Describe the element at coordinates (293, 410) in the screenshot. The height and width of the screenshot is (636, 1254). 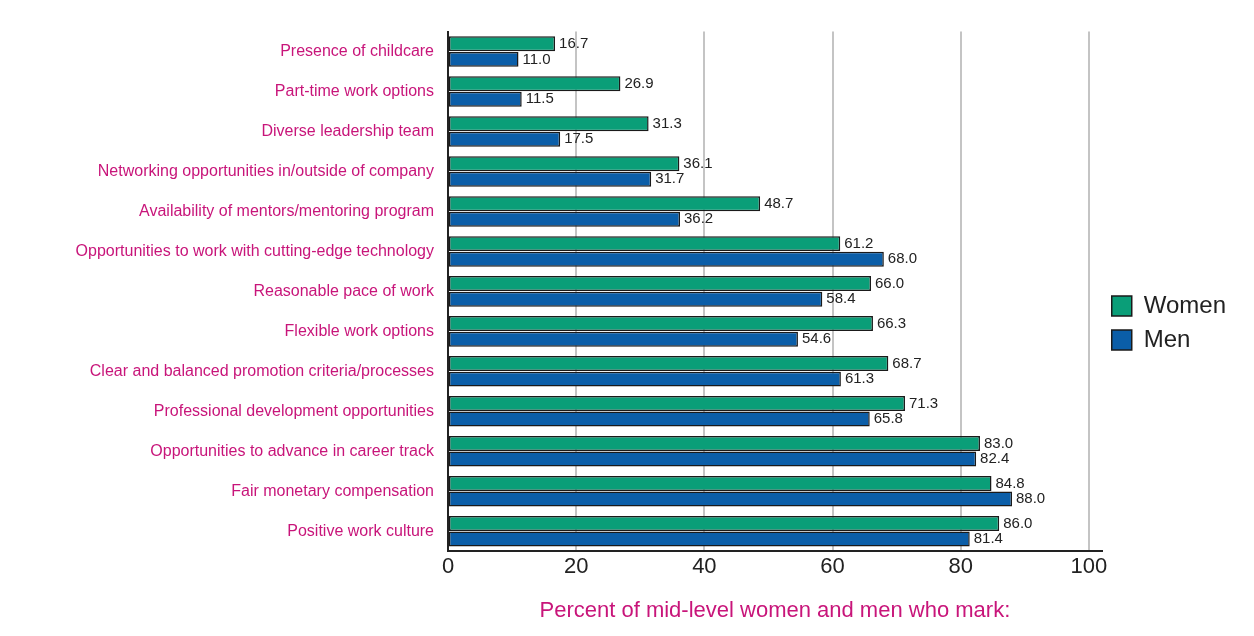
I see `y-tick-label: Professional development opportunities` at that location.